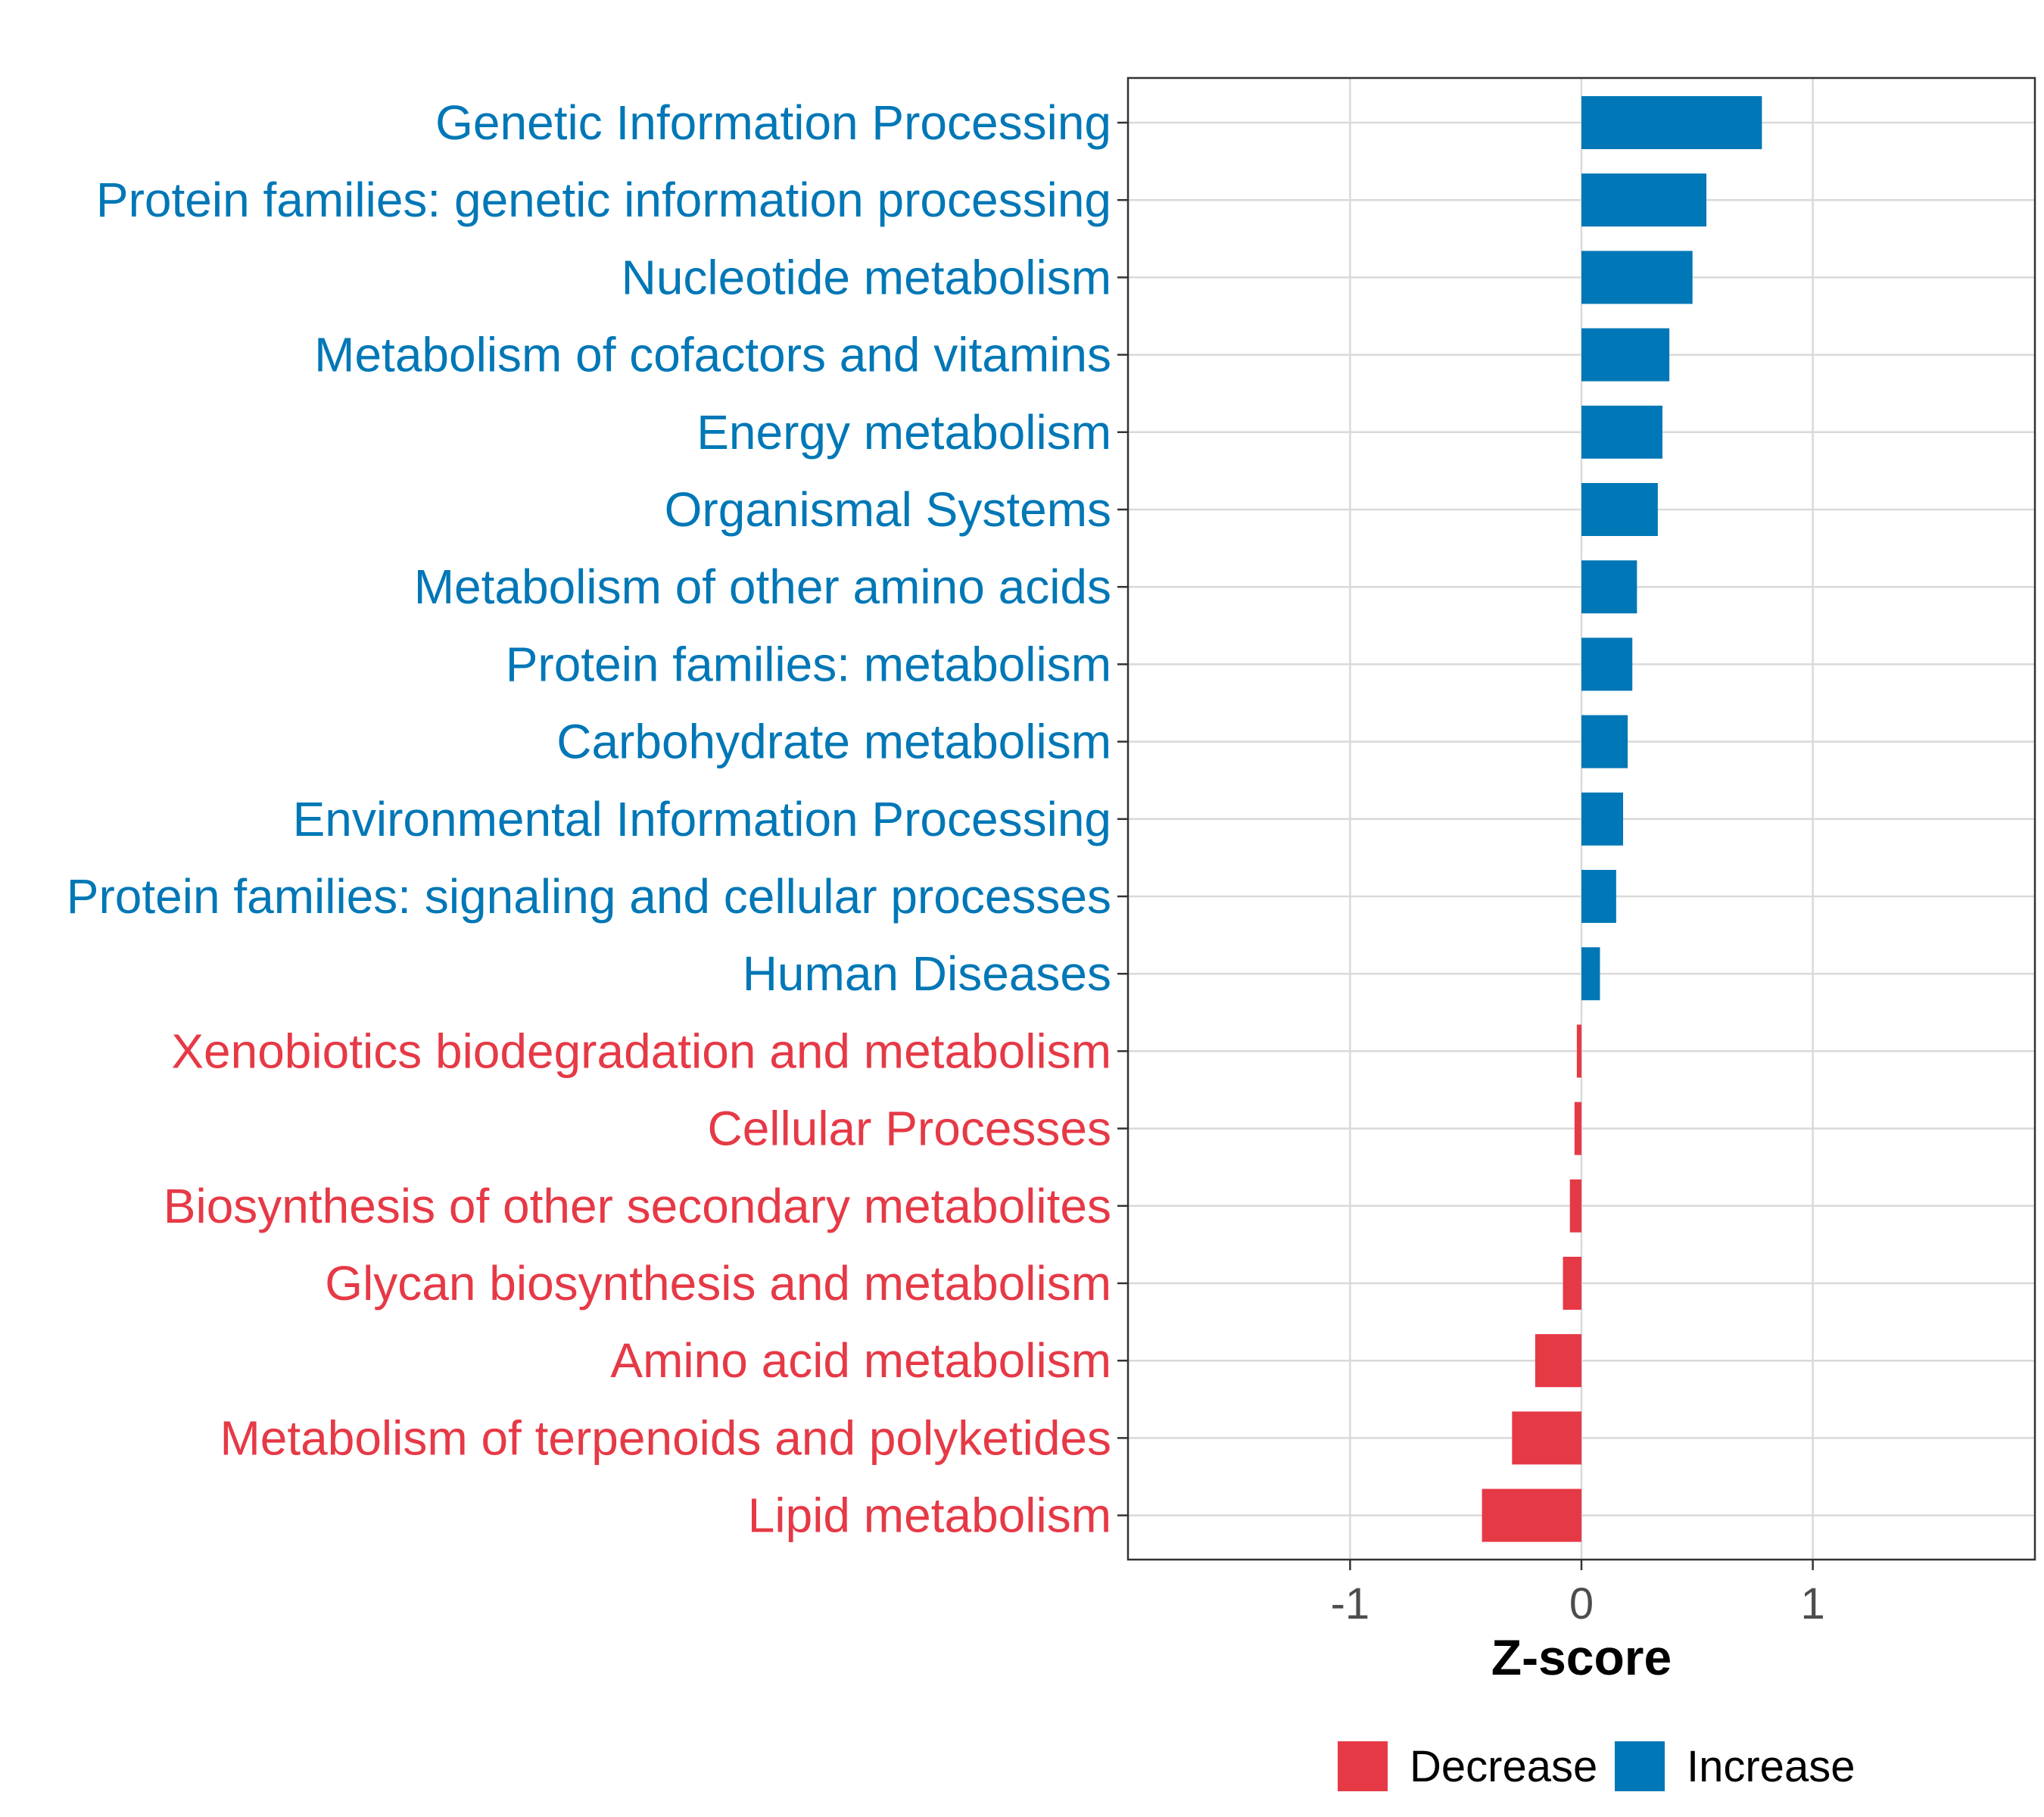 Image resolution: width=2044 pixels, height=1817 pixels. What do you see at coordinates (809, 664) in the screenshot?
I see `category-label: Protein families: metabolism` at bounding box center [809, 664].